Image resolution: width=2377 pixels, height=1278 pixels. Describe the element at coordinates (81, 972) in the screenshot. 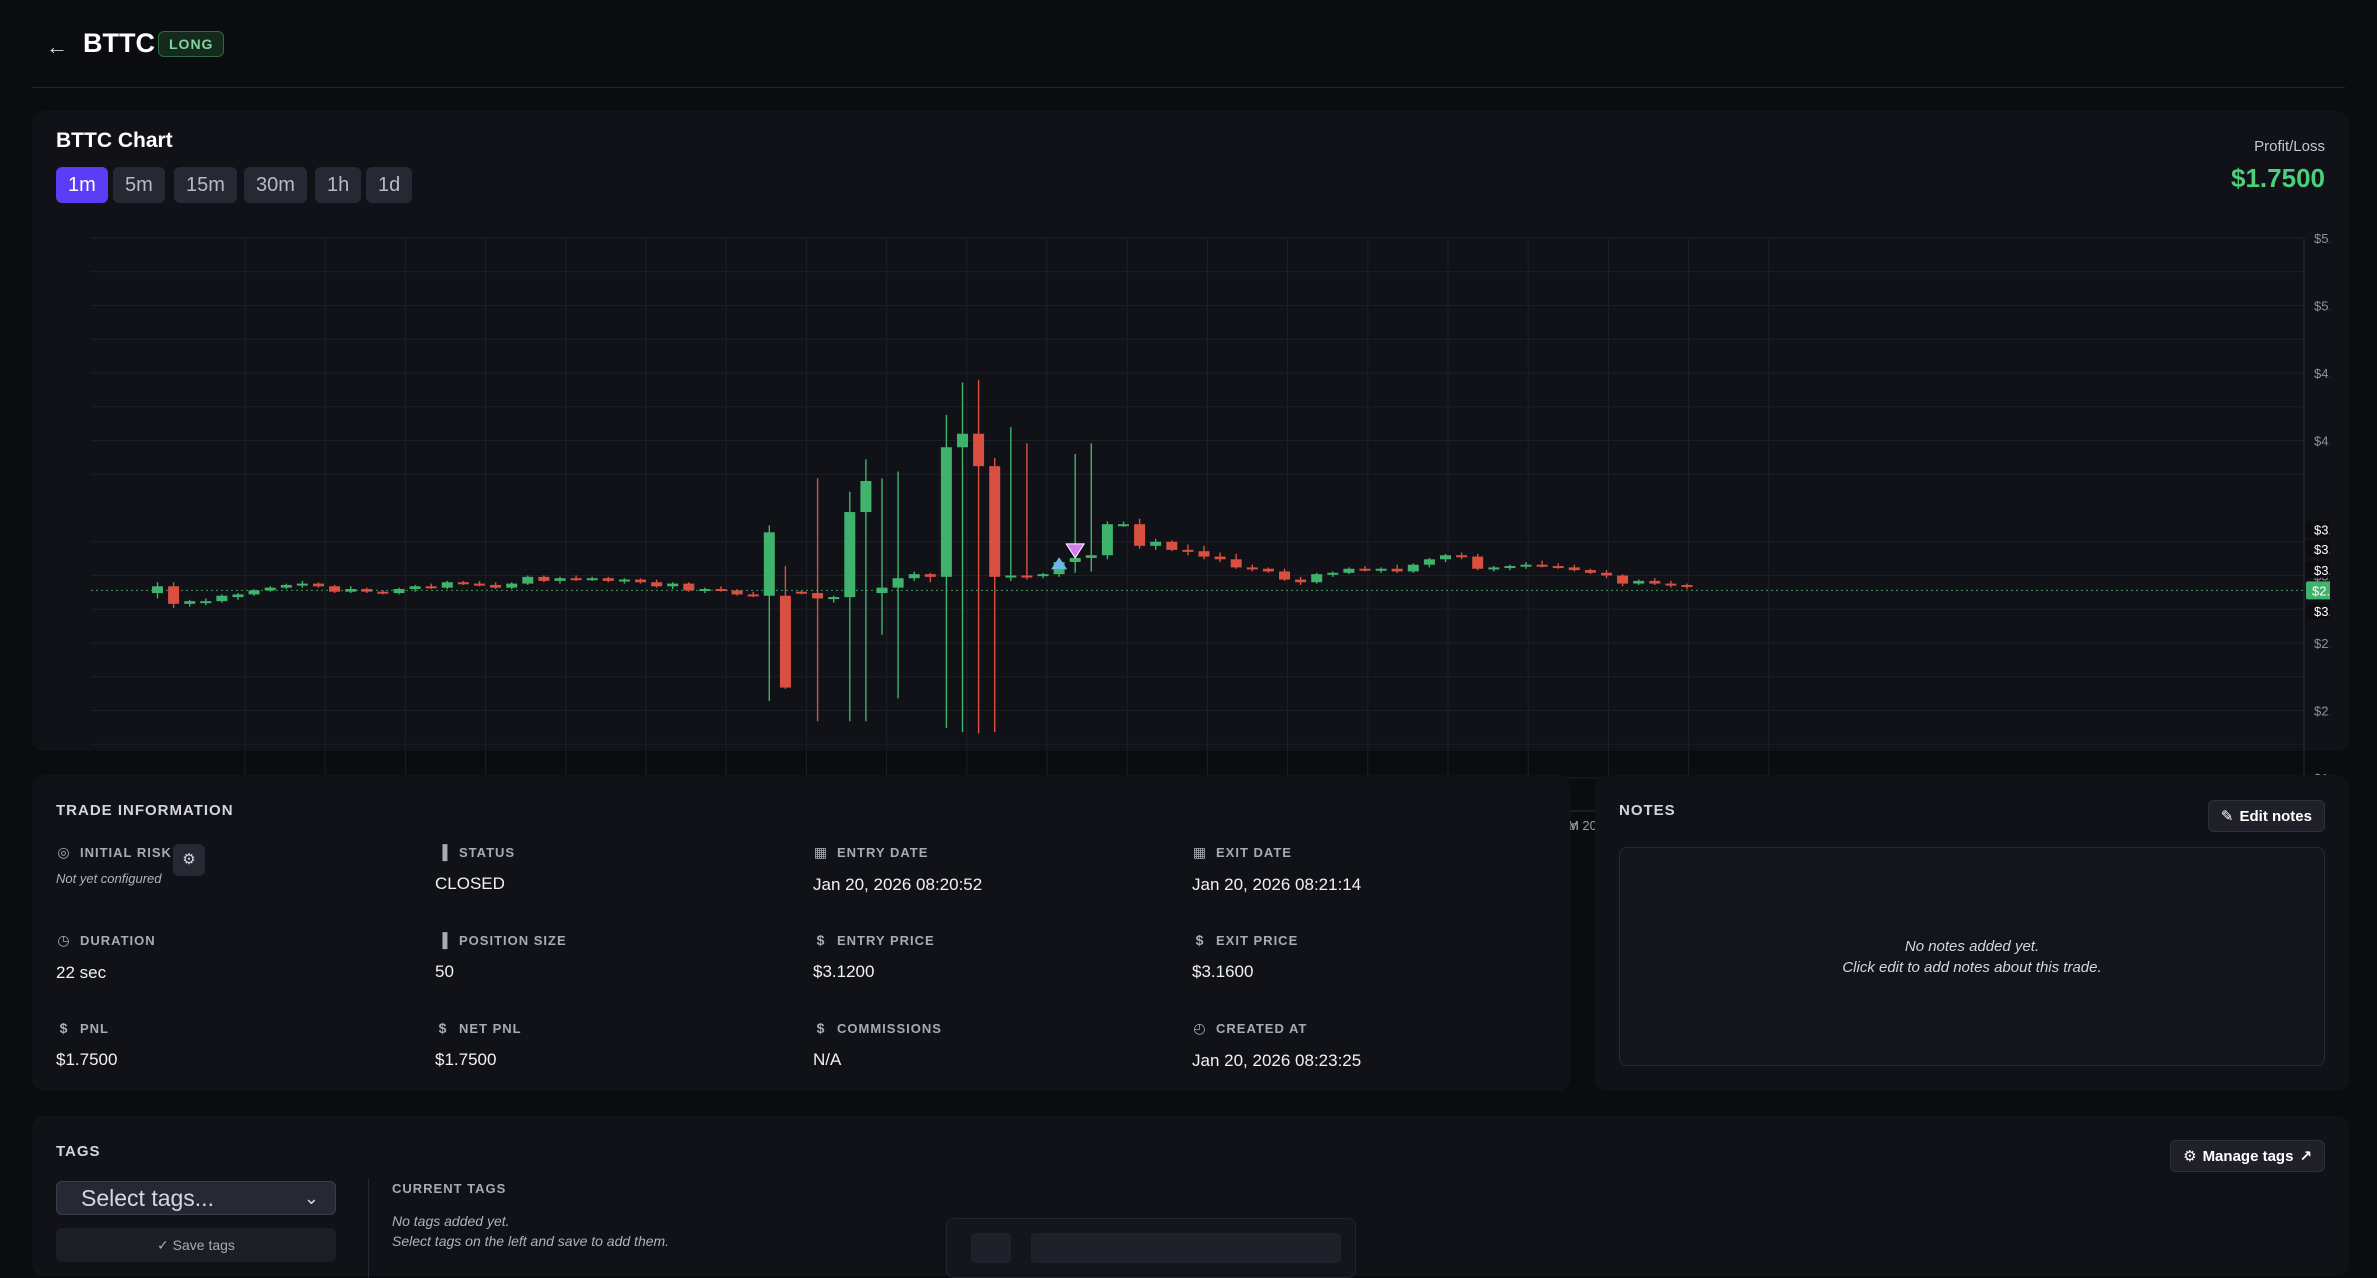

I see `field-value: 22 sec` at that location.